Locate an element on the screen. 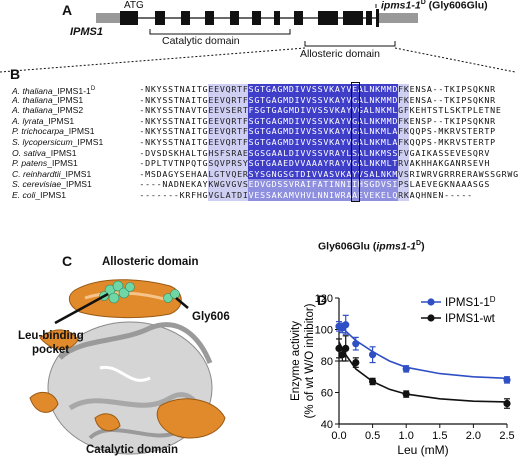 This screenshot has height=462, width=520. x-tick-label: 1.5 is located at coordinates (439, 436).